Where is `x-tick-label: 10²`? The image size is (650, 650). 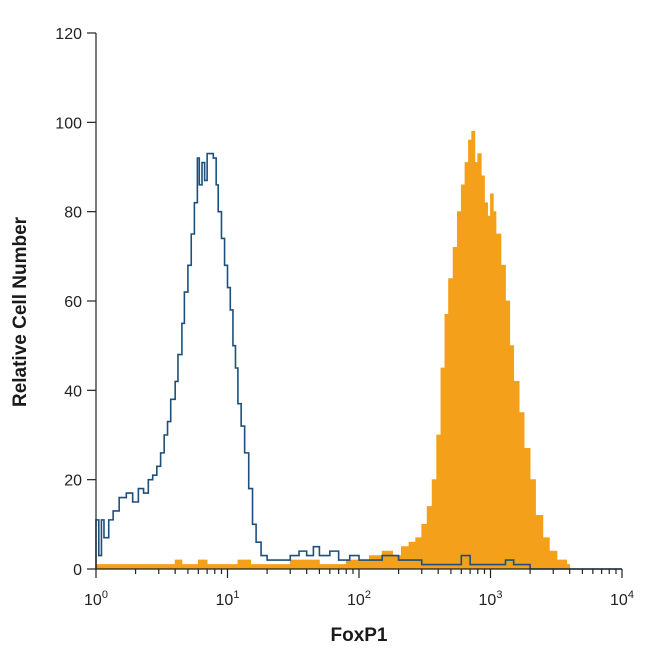 x-tick-label: 10² is located at coordinates (359, 599).